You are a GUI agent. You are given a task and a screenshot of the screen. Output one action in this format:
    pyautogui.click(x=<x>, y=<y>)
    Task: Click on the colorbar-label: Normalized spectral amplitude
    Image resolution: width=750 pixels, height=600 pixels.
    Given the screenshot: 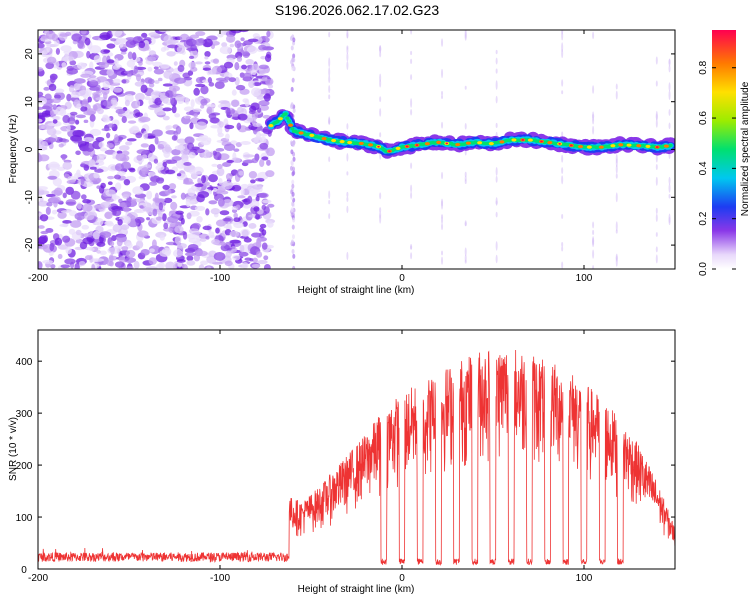 What is the action you would take?
    pyautogui.click(x=745, y=148)
    